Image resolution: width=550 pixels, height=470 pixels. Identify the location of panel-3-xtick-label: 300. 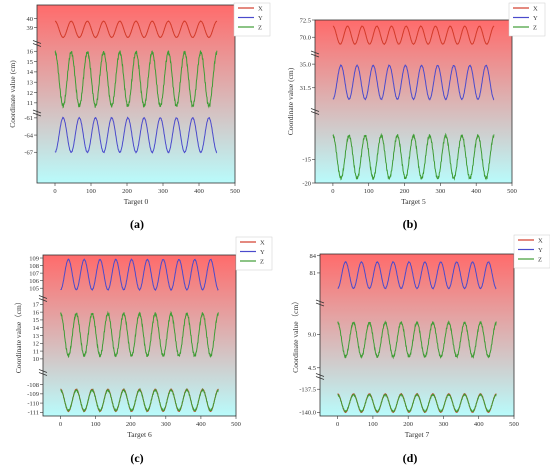
(166, 424).